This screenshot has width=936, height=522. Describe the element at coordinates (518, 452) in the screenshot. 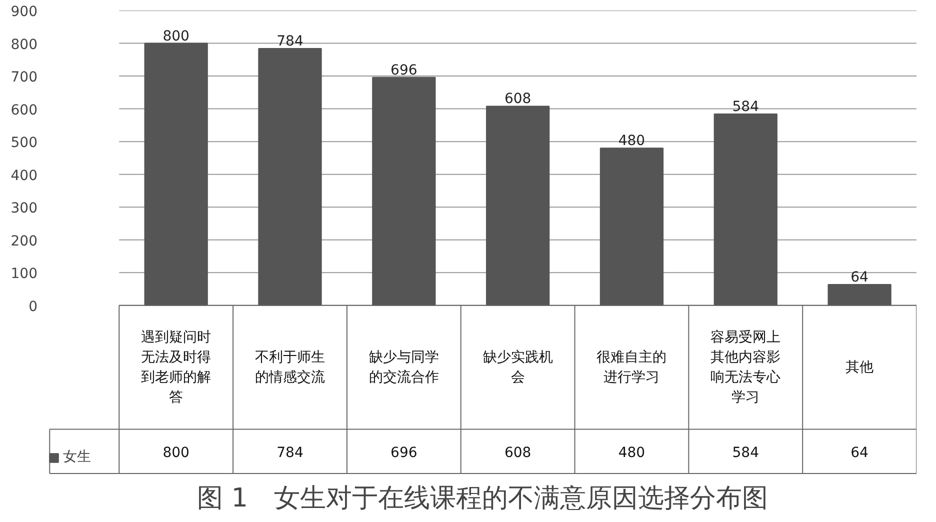

I see `data-label: 608` at that location.